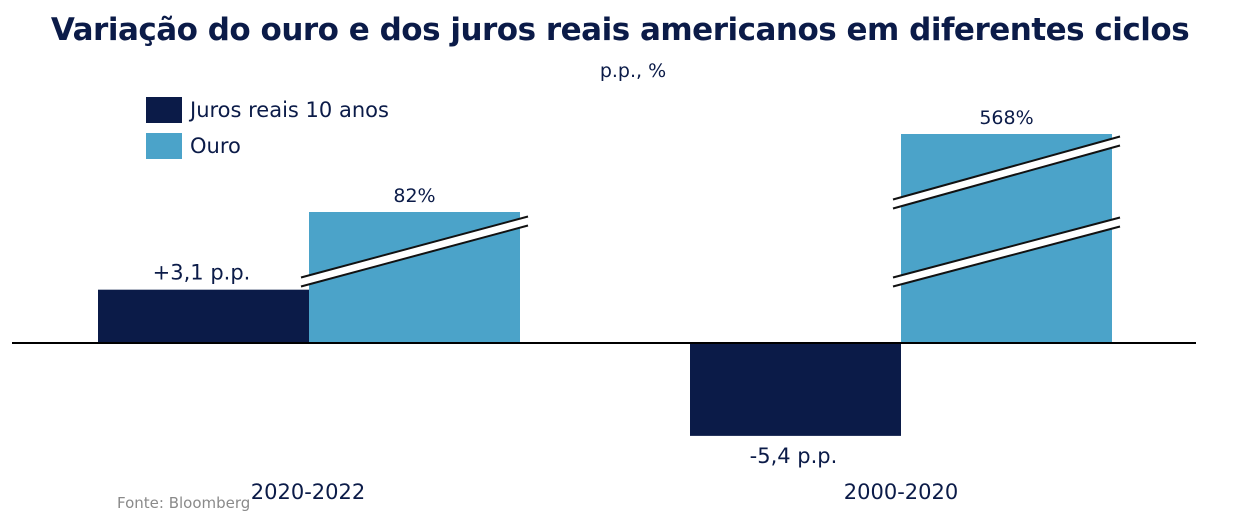 The image size is (1240, 524). I want to click on data-label-juros-2020-2022: +3,1 p.p., so click(202, 273).